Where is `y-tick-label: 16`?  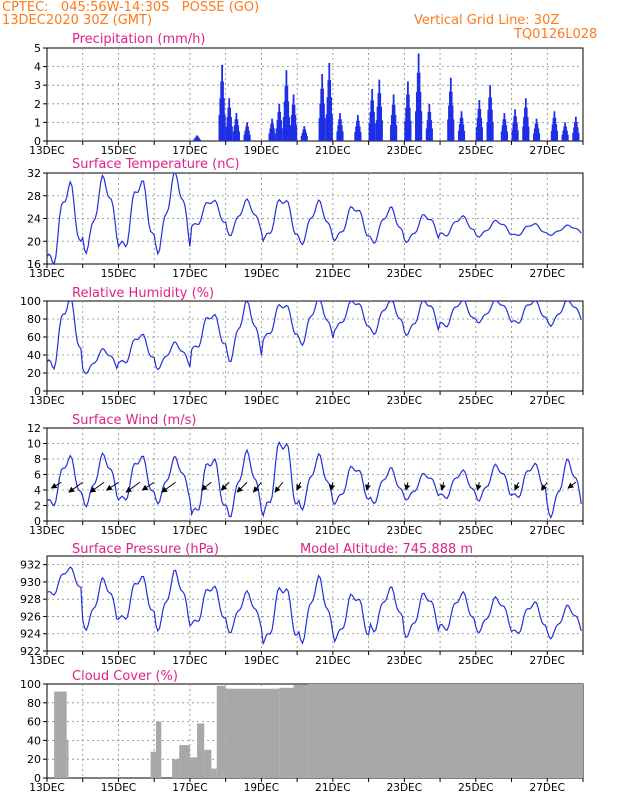
y-tick-label: 16 is located at coordinates (34, 264).